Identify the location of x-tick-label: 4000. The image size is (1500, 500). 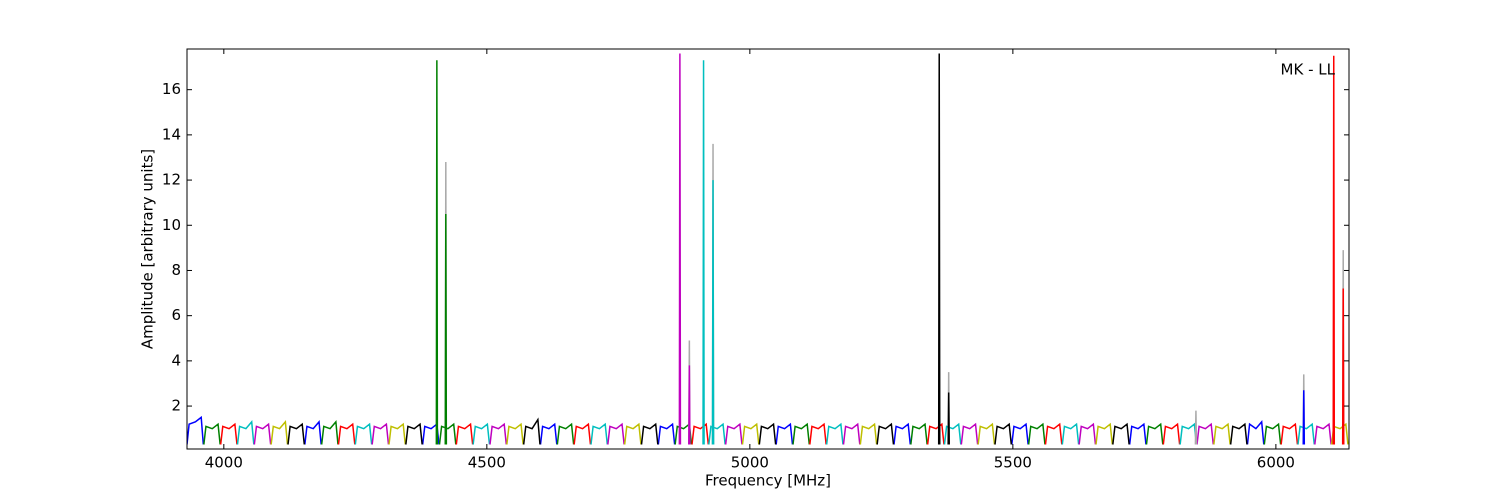
(224, 463).